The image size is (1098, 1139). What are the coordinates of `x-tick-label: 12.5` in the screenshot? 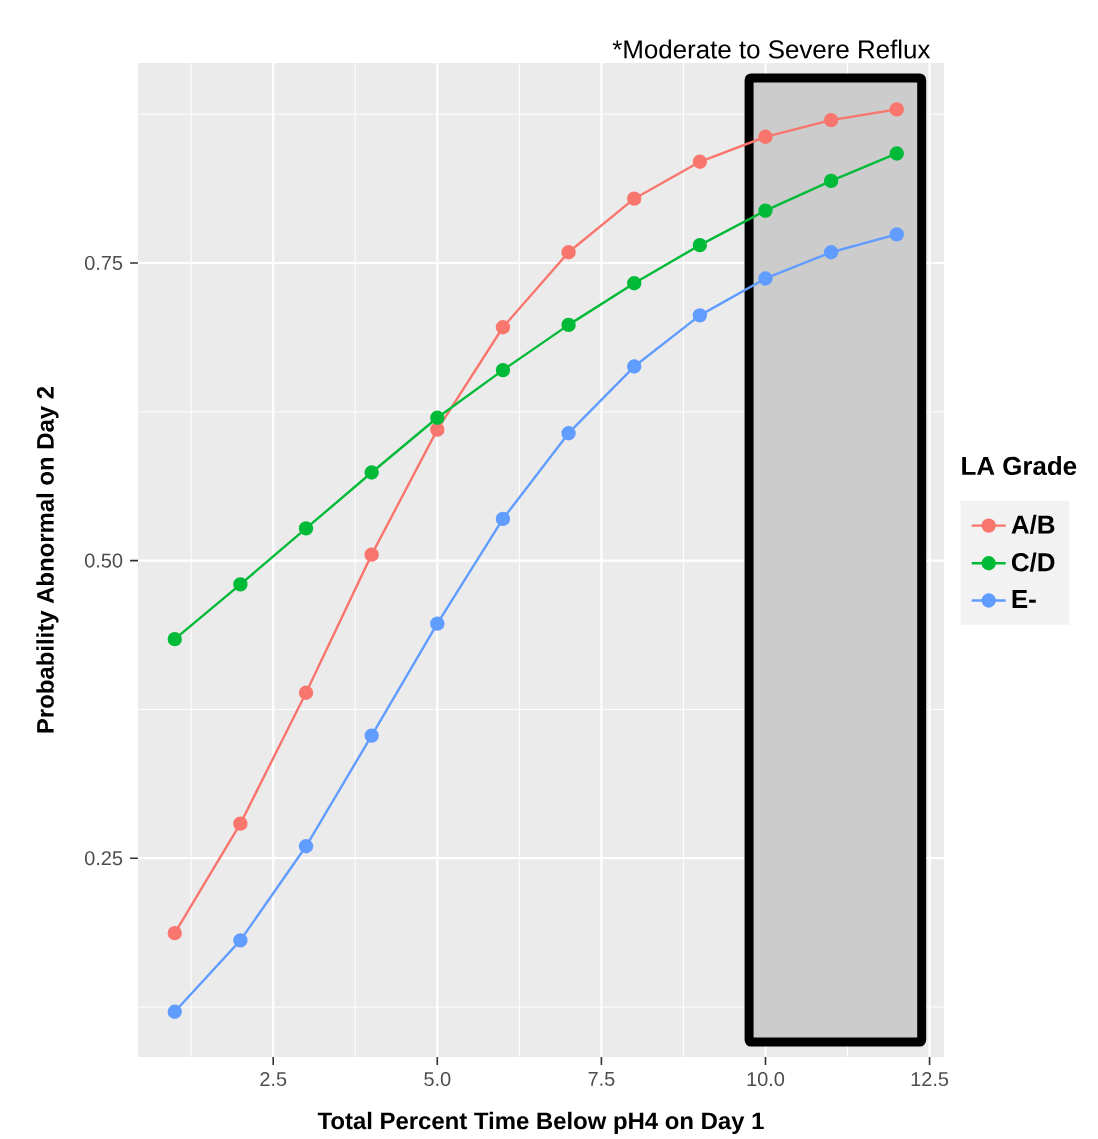 It's located at (930, 1079).